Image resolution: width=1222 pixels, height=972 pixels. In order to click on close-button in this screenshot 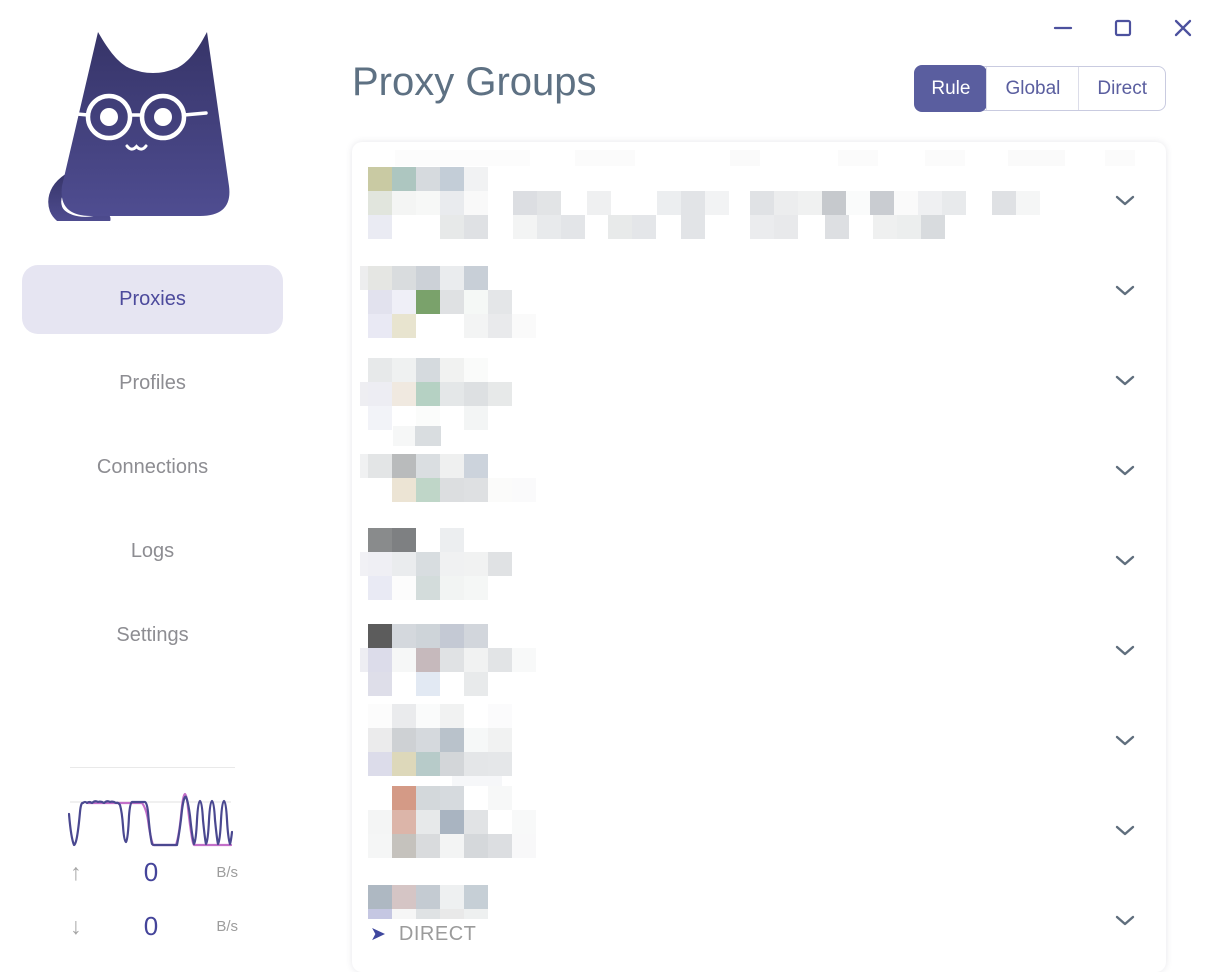, I will do `click(1183, 29)`.